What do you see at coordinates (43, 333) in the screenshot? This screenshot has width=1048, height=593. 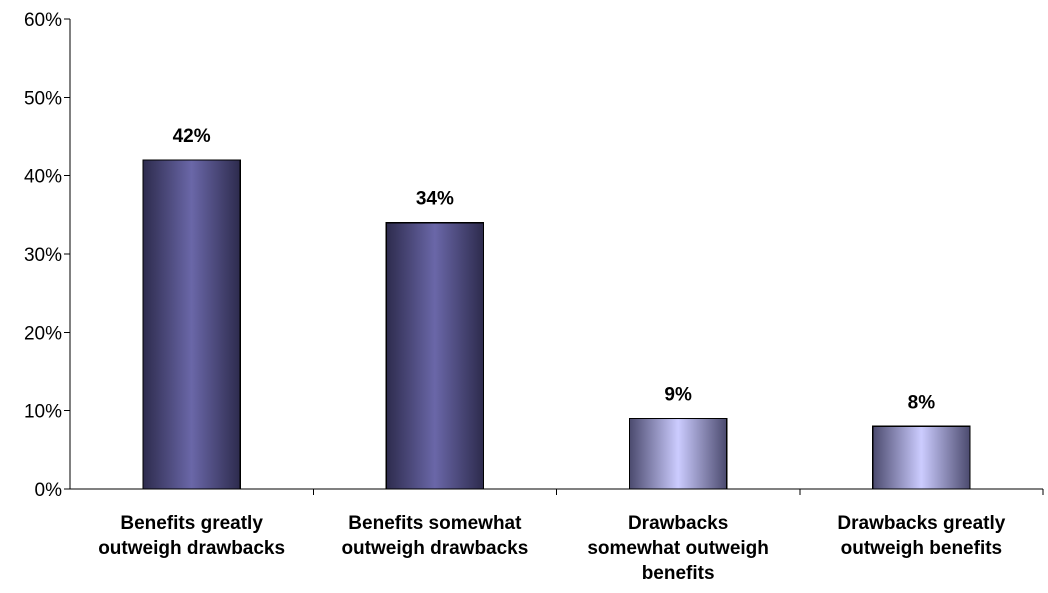 I see `y-tick-label: 20%` at bounding box center [43, 333].